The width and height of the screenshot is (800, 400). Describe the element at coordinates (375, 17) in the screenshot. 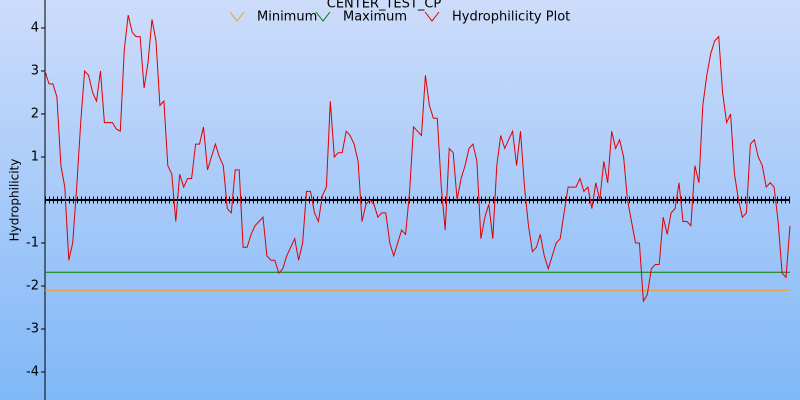

I see `legend-label: Maximum` at that location.